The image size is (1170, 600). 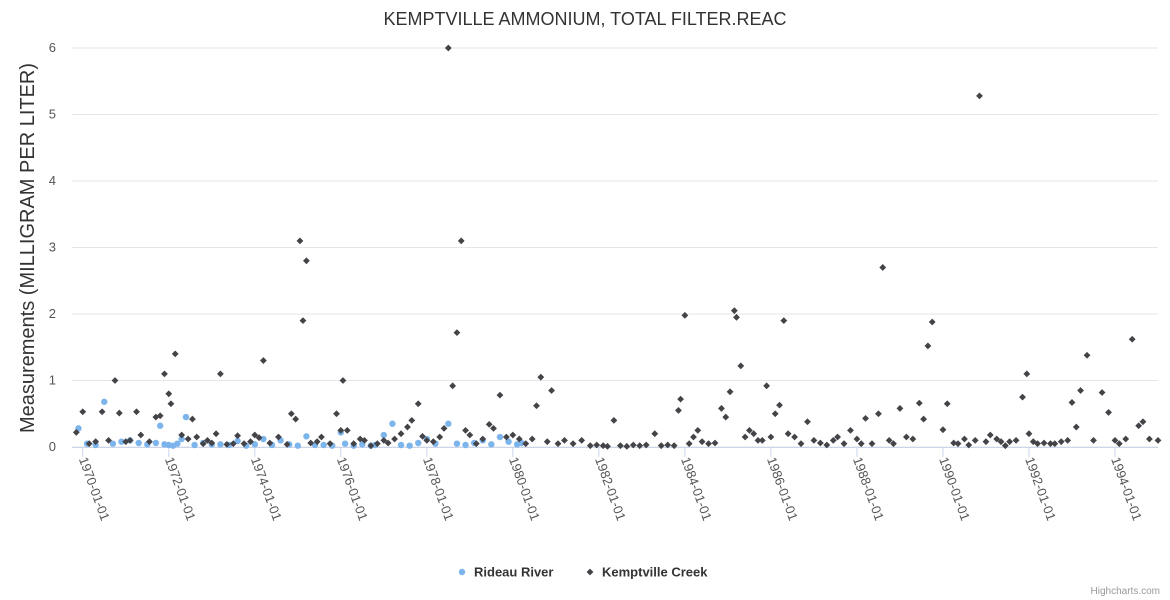 What do you see at coordinates (583, 572) in the screenshot?
I see `legend: Rideau River Kemptville Creek` at bounding box center [583, 572].